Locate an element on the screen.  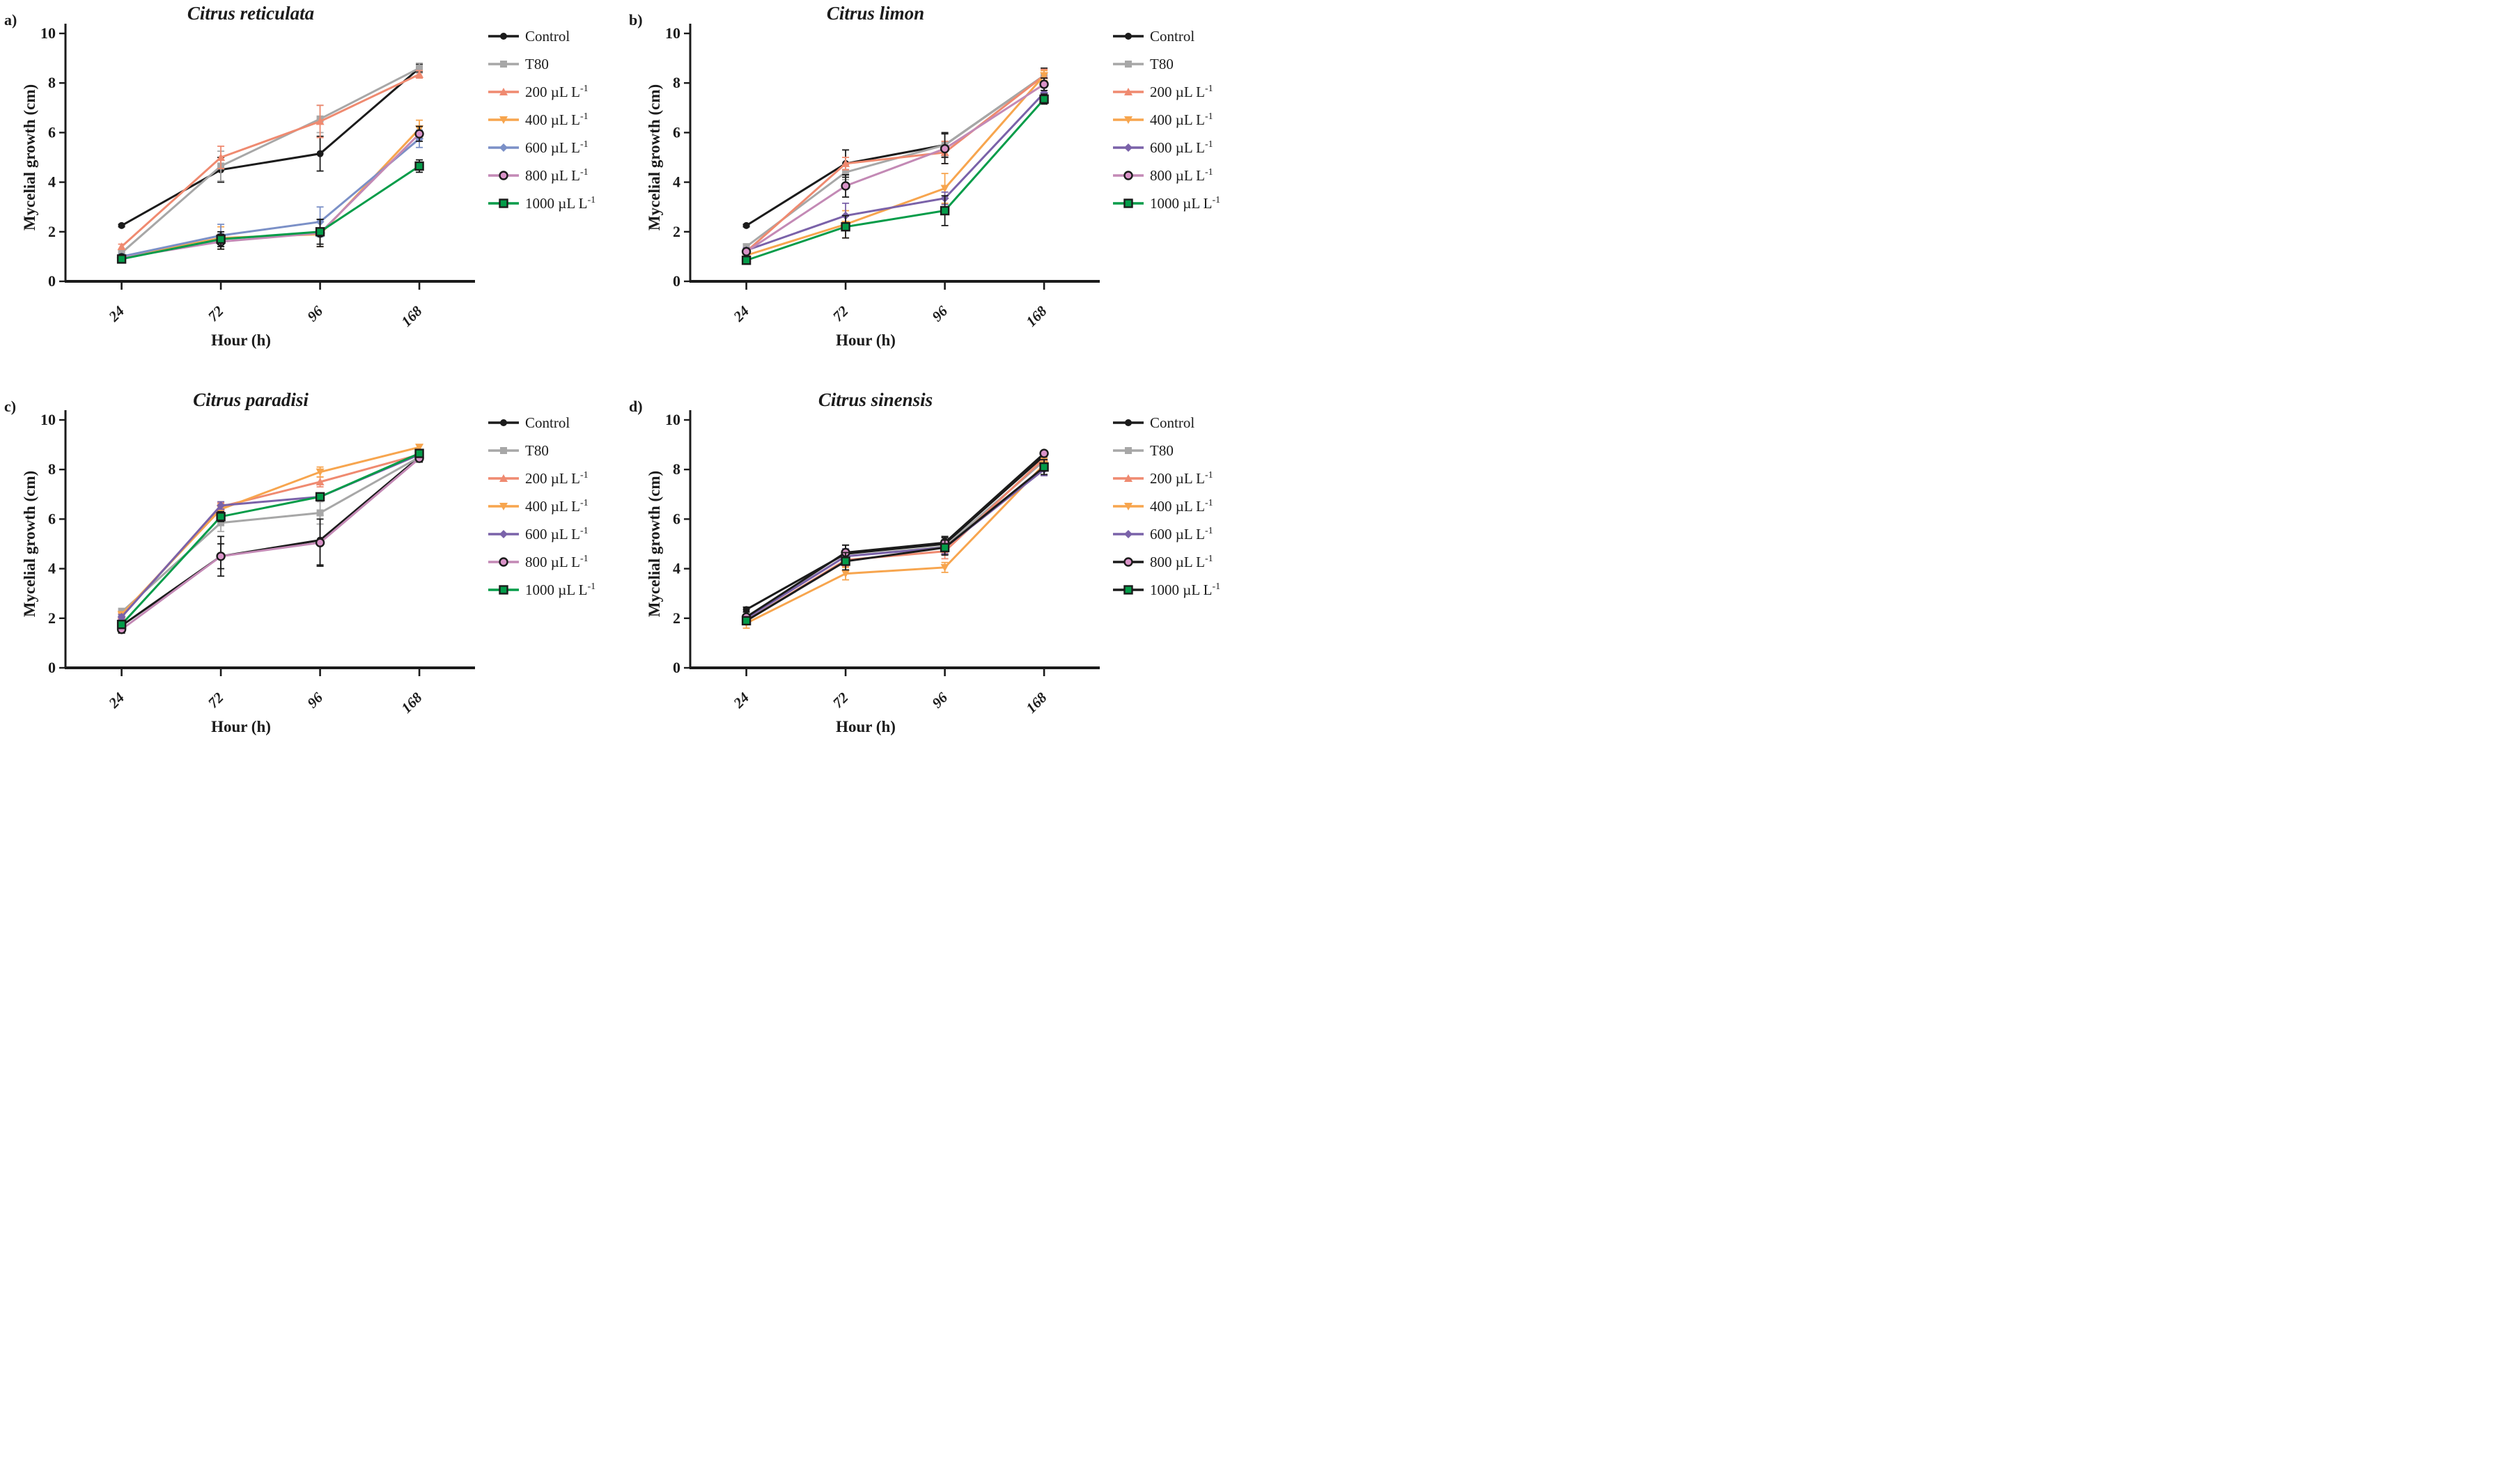
legend-marker-square-icon is located at coordinates (1128, 451).